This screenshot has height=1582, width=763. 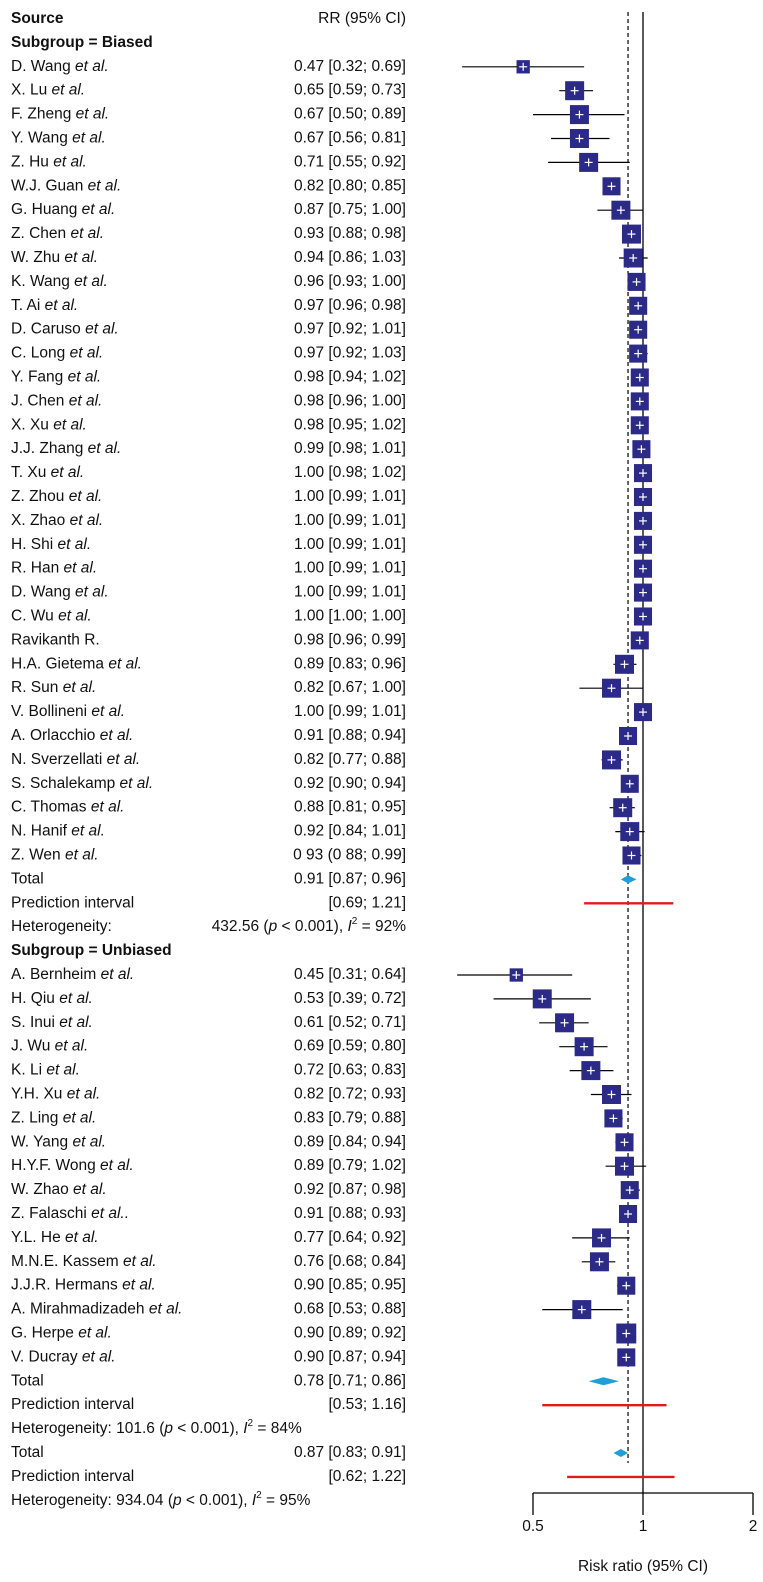 I want to click on study-name: W.J. Guan et al., so click(x=66, y=185).